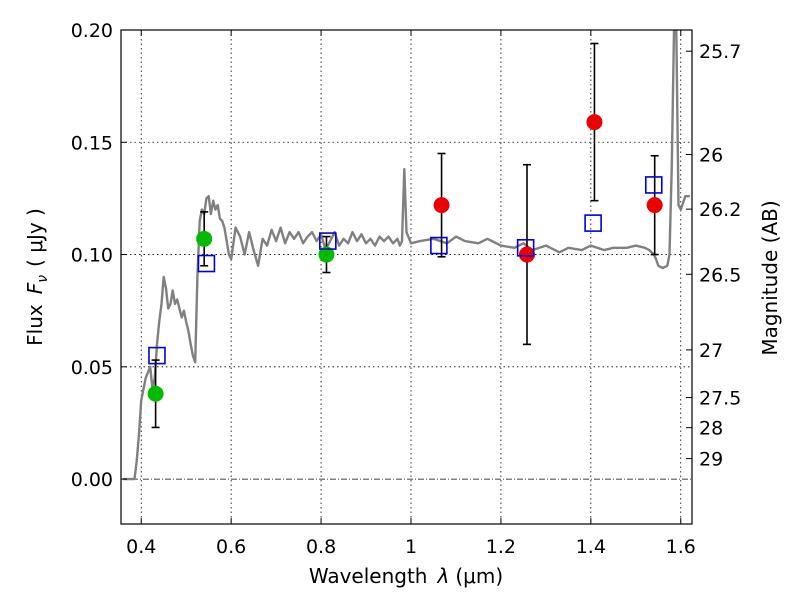  What do you see at coordinates (231, 547) in the screenshot?
I see `x-tick-label: 0.6` at bounding box center [231, 547].